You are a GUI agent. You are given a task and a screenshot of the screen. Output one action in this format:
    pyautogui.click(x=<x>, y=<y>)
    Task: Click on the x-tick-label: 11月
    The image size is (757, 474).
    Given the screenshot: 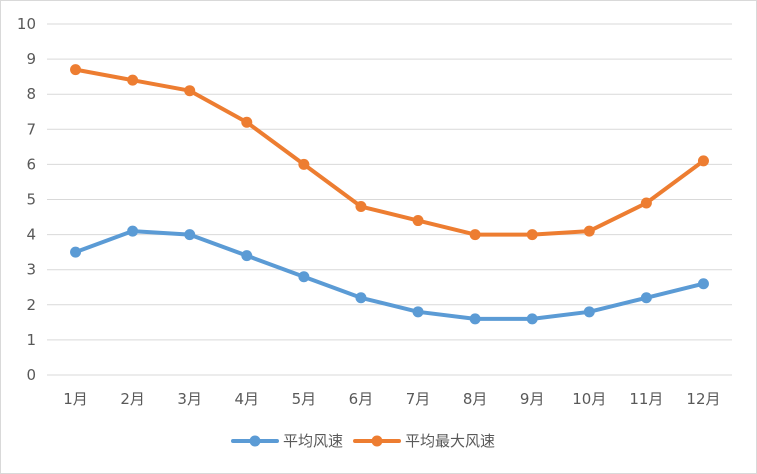 What is the action you would take?
    pyautogui.click(x=646, y=399)
    